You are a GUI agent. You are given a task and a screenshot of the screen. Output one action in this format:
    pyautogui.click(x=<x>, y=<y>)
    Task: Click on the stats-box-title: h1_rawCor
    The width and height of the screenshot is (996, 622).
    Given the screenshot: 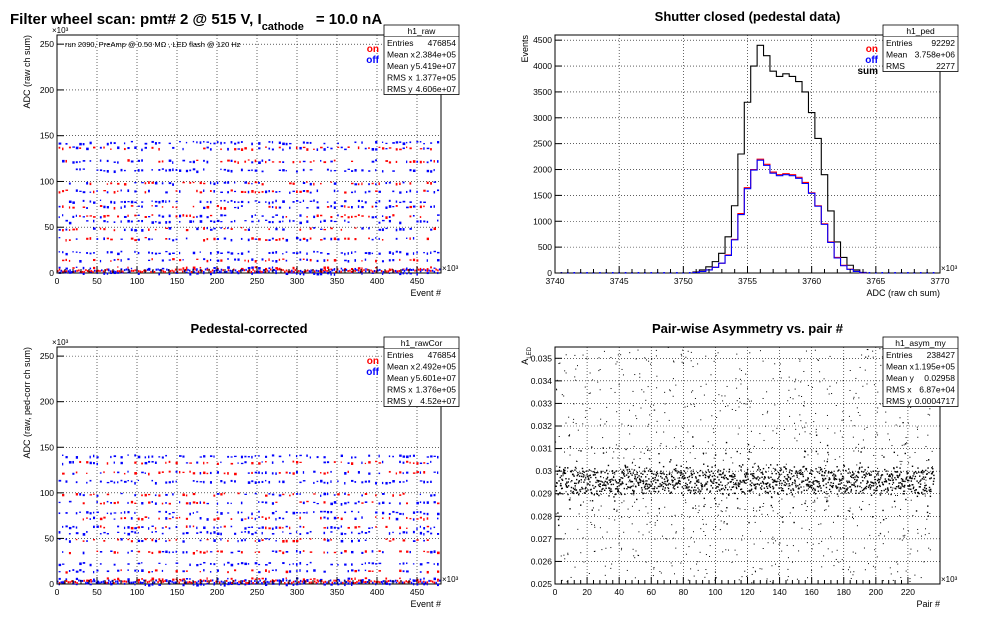 What is the action you would take?
    pyautogui.click(x=422, y=343)
    